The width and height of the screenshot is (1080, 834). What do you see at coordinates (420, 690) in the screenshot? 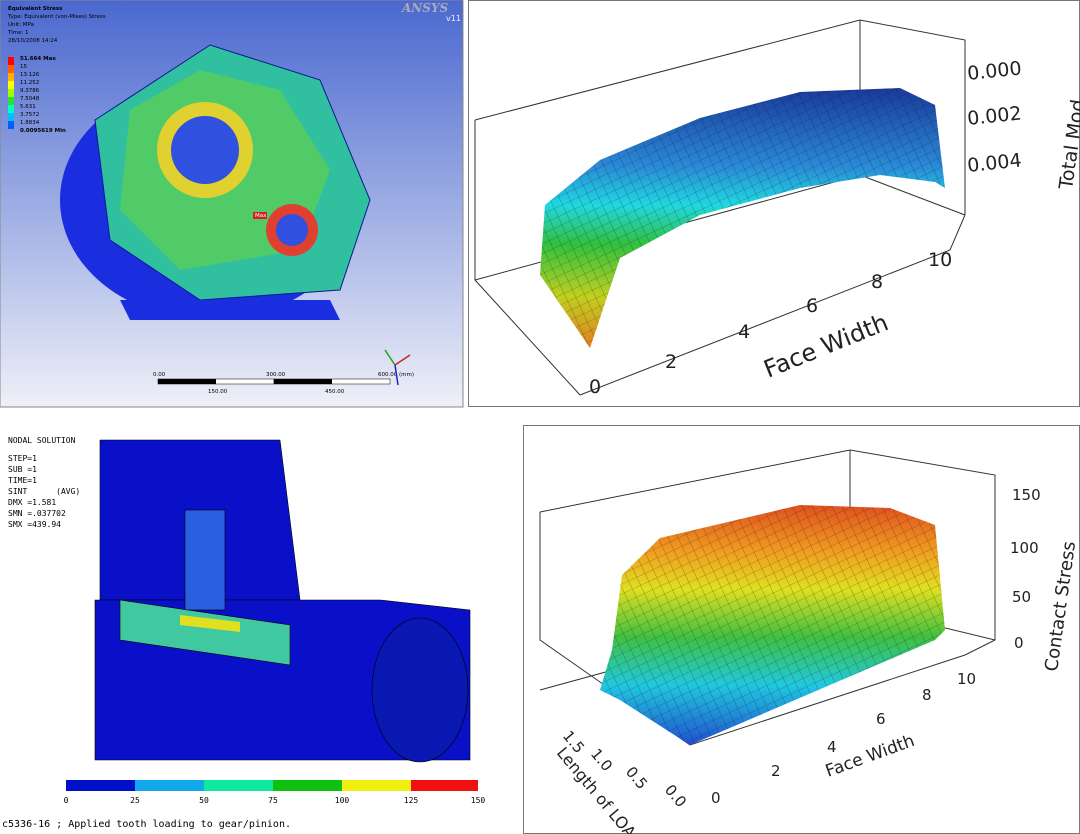
I see `housing-end` at bounding box center [420, 690].